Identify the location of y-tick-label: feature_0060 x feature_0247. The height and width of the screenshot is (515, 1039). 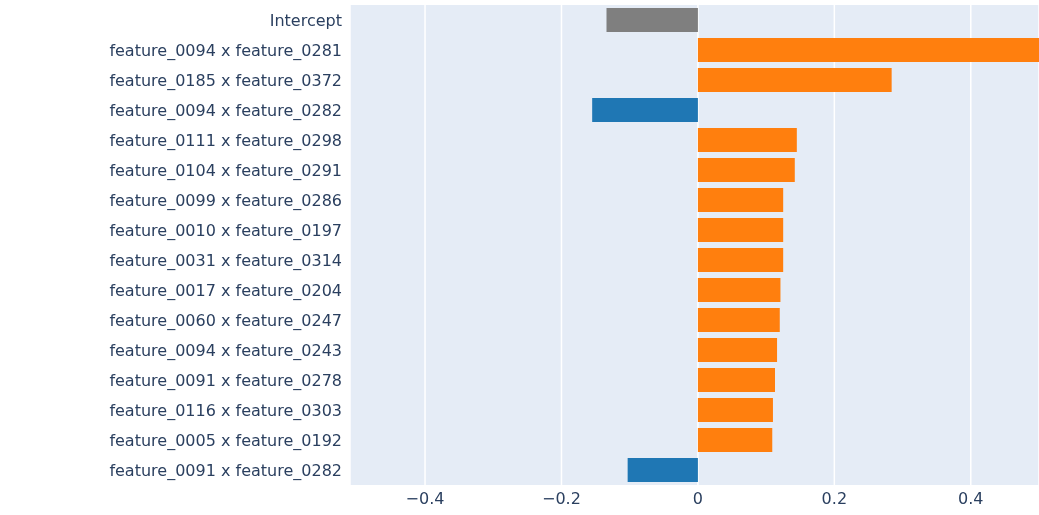
(225, 320).